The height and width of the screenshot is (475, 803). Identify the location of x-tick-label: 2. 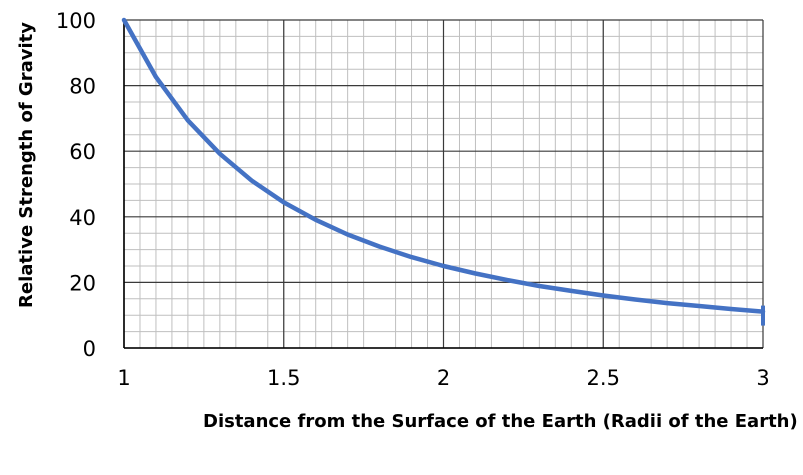
(443, 378).